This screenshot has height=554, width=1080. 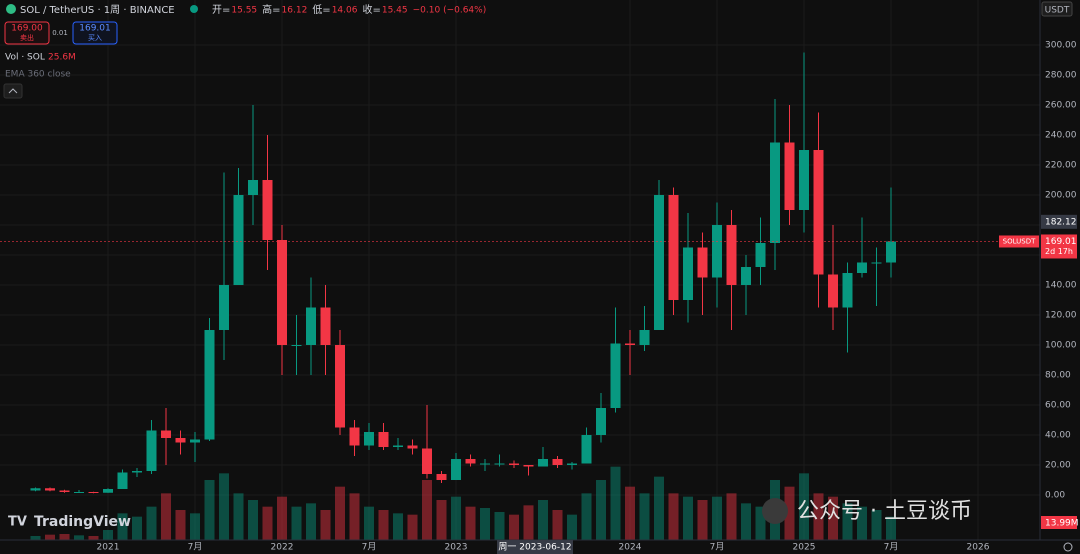 I want to click on y-tick-label: 100.00, so click(x=1061, y=346).